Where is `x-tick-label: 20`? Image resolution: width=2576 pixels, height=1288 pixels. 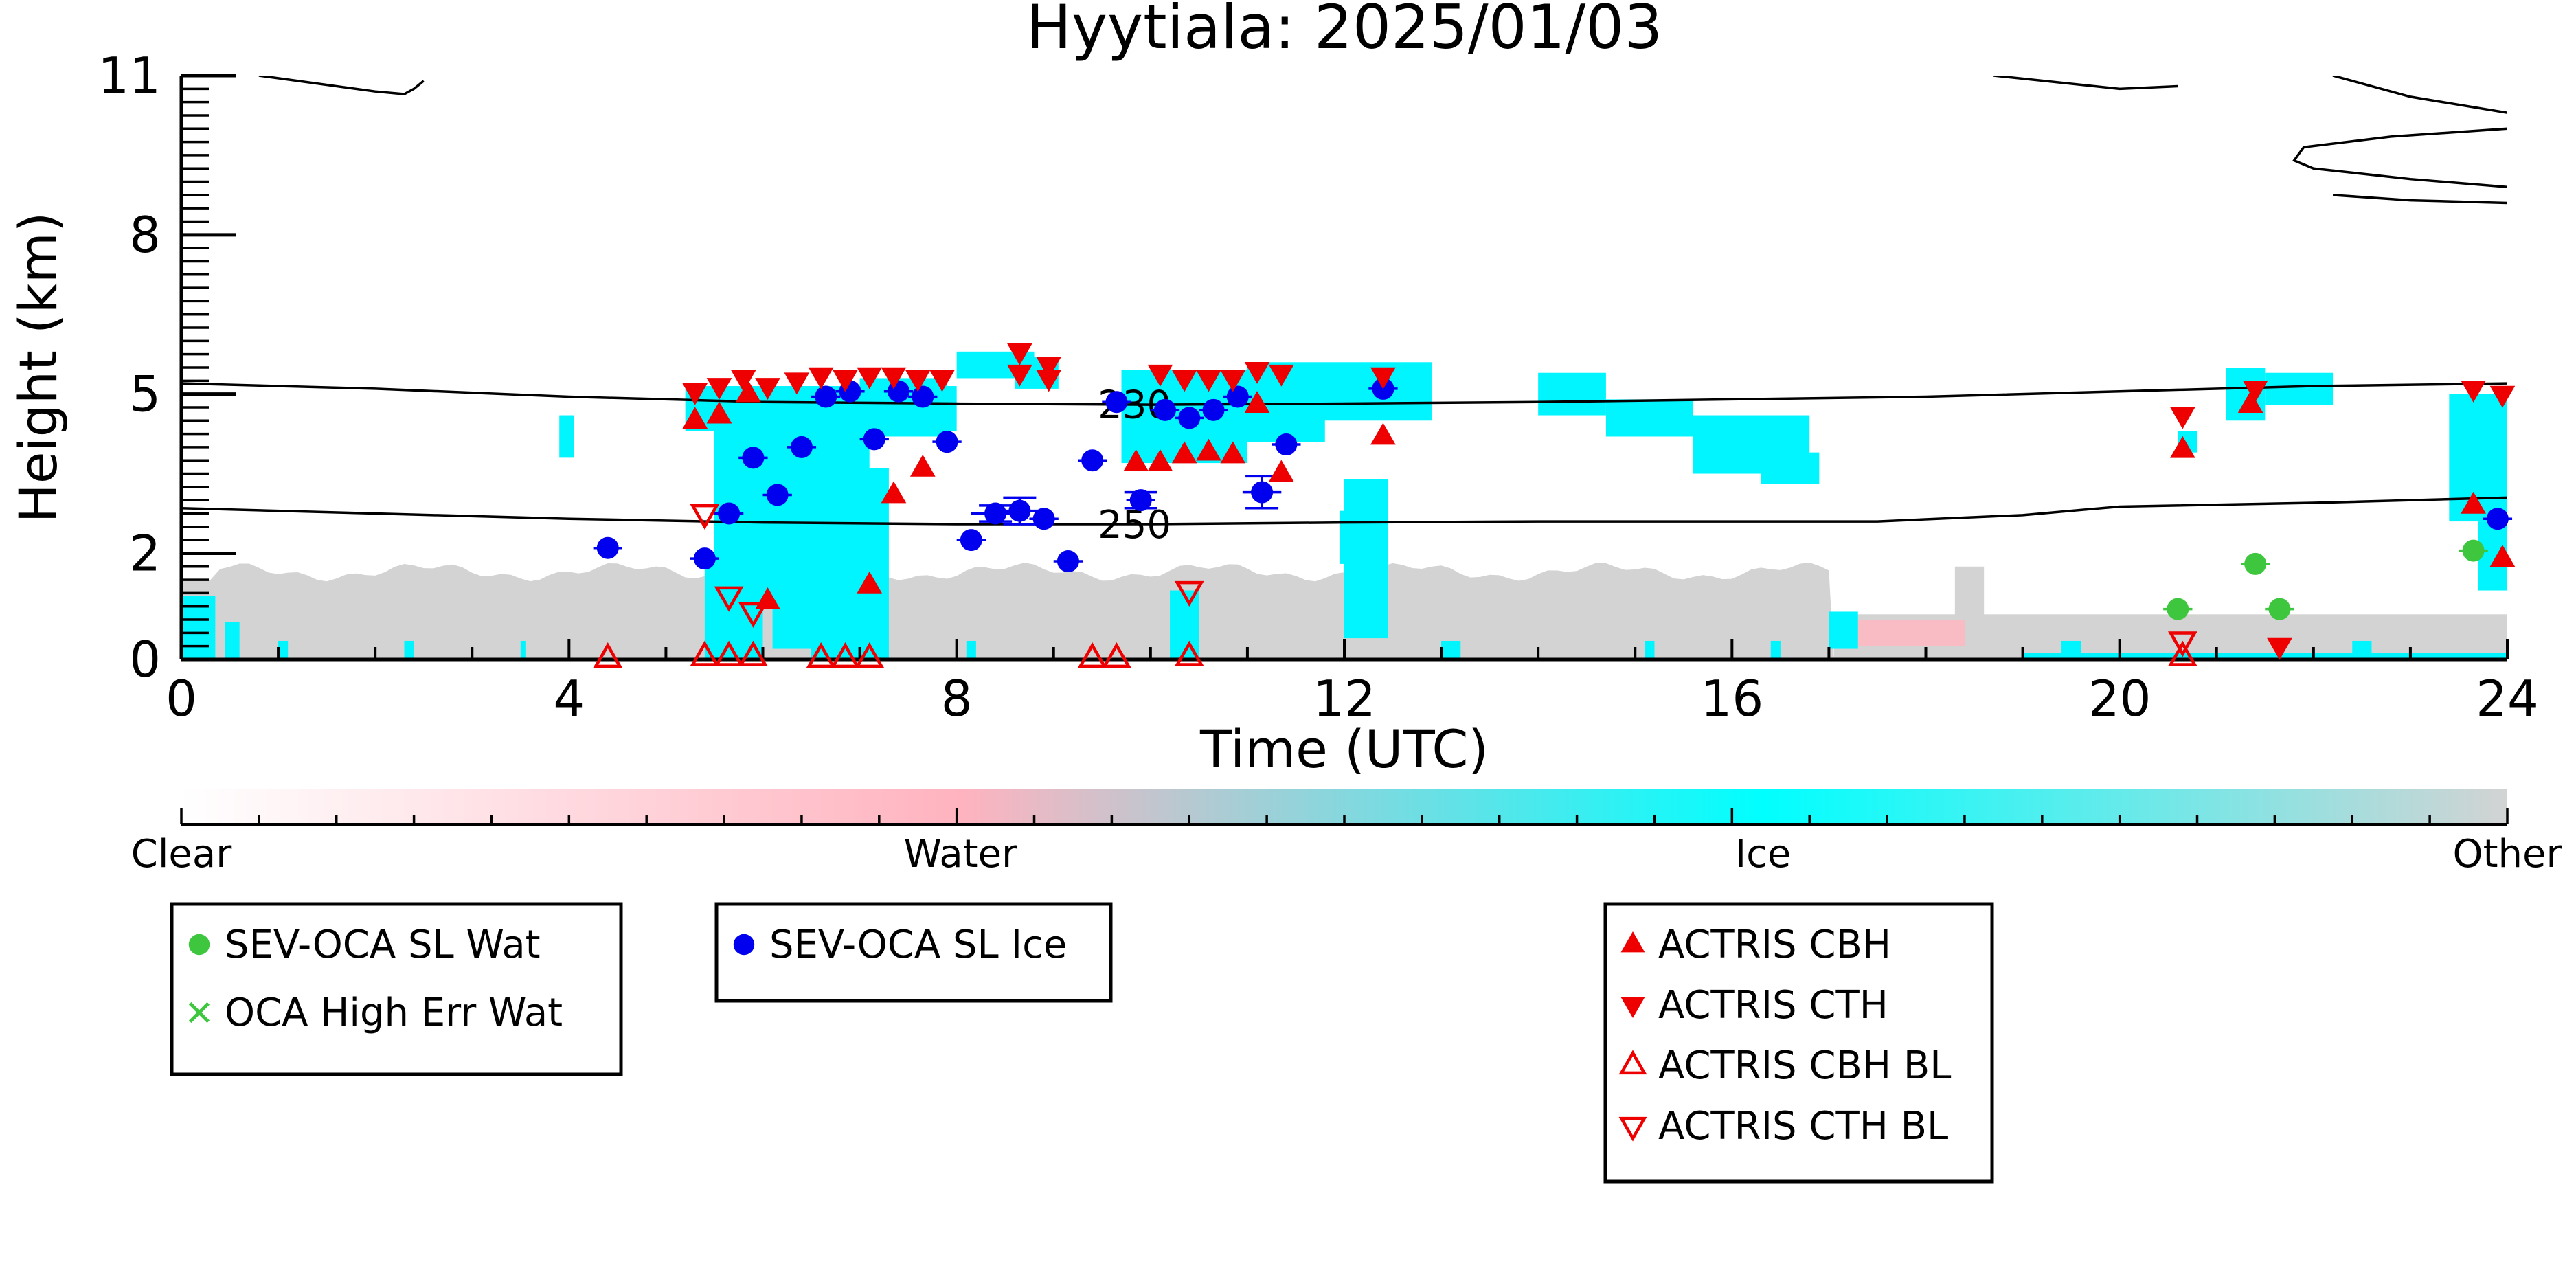 x-tick-label: 20 is located at coordinates (2119, 698).